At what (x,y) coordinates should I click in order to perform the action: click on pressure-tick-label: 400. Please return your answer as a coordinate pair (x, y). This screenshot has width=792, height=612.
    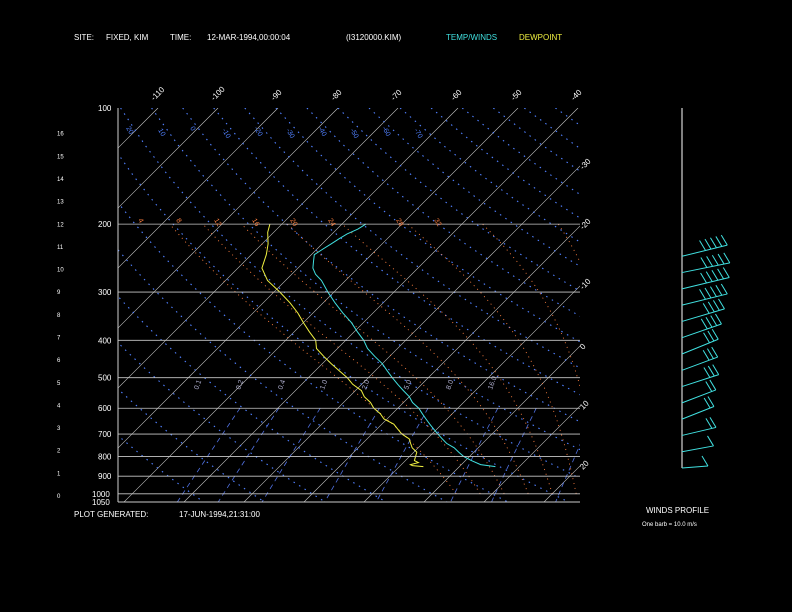
    Looking at the image, I should click on (105, 340).